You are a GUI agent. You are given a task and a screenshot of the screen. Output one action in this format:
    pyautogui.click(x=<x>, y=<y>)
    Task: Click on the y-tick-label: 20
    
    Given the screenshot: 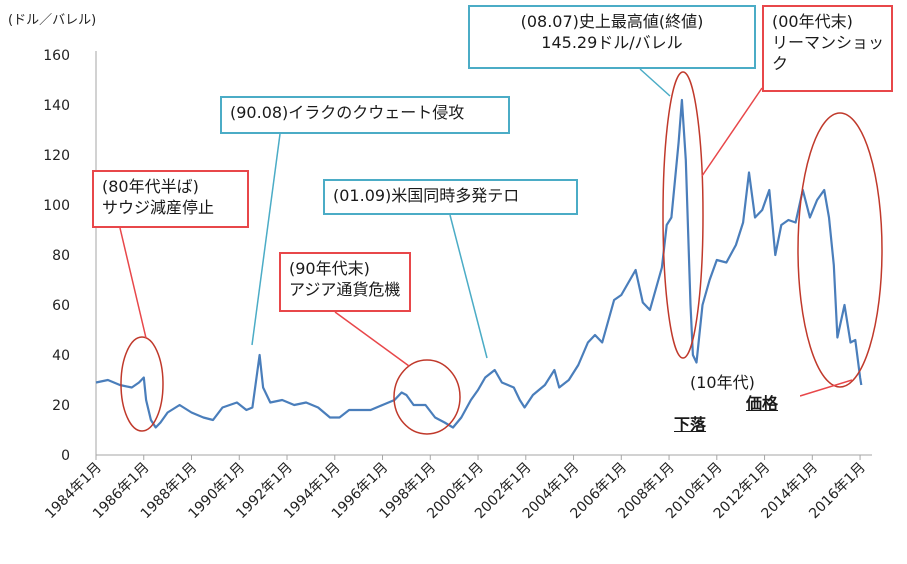 What is the action you would take?
    pyautogui.click(x=61, y=406)
    